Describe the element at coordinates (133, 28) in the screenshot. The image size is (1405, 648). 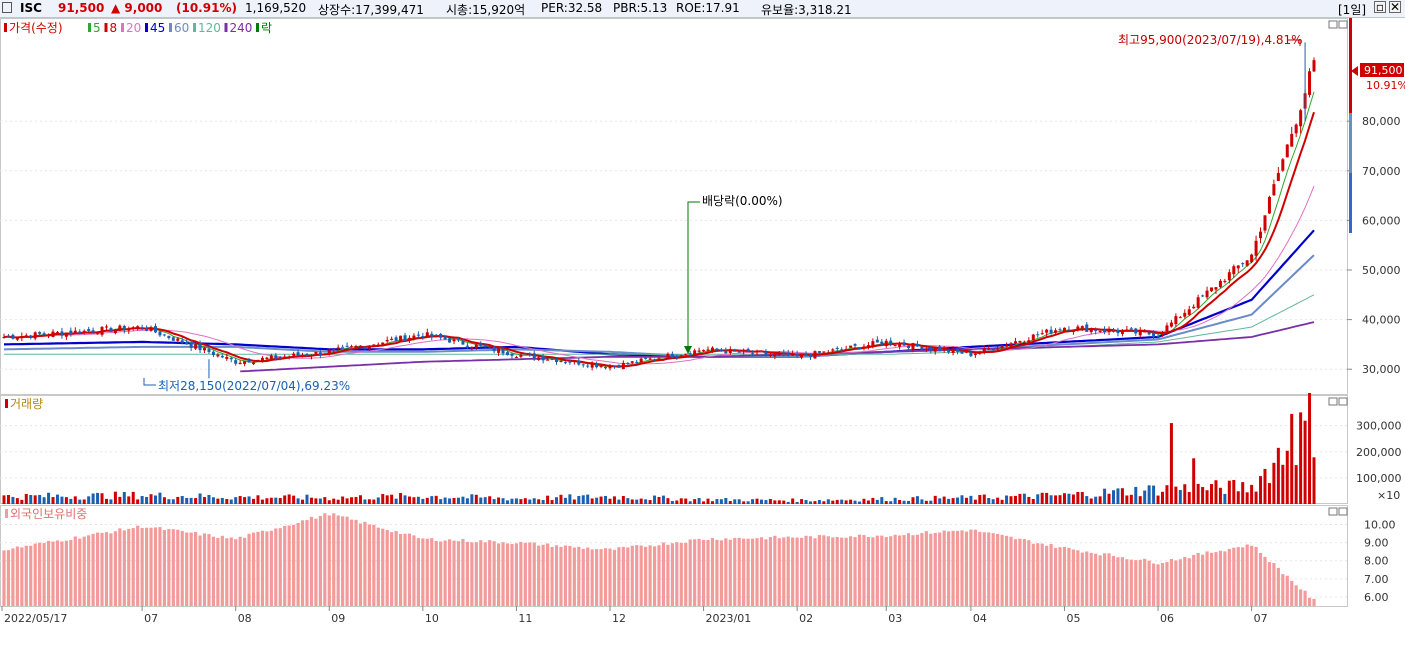
I see `legend-label-3: 20` at that location.